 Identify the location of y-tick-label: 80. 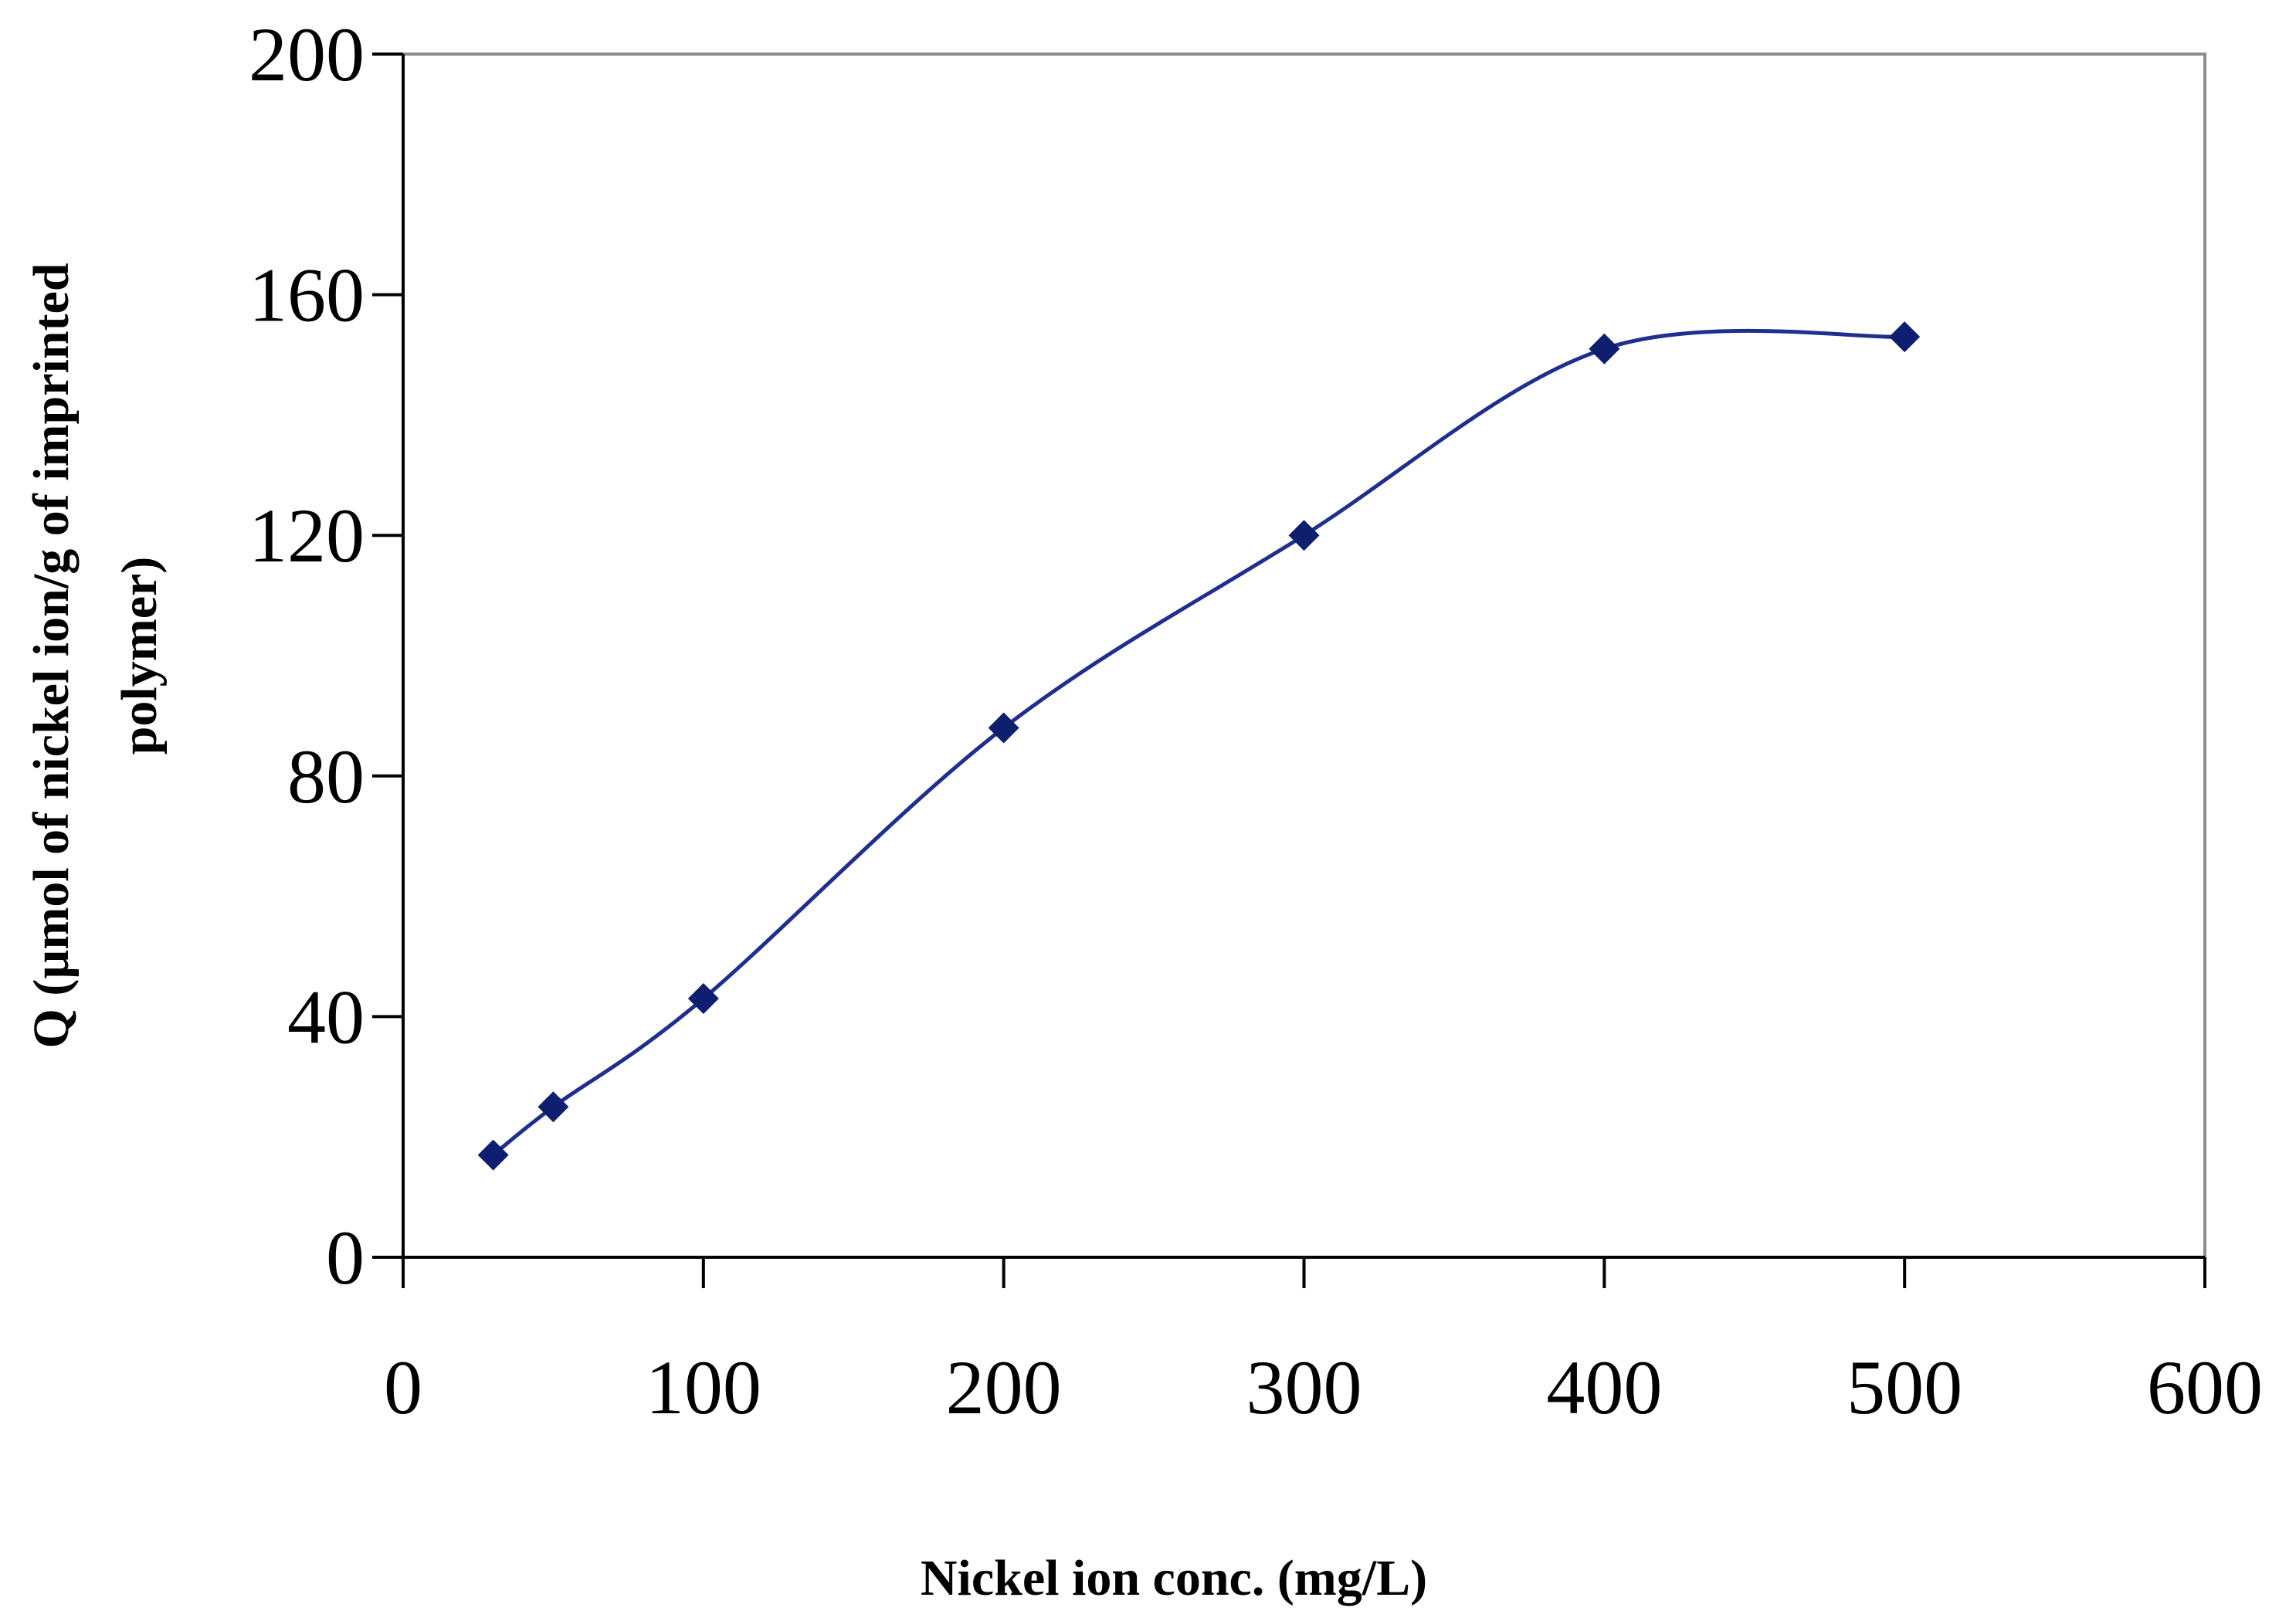
(326, 776).